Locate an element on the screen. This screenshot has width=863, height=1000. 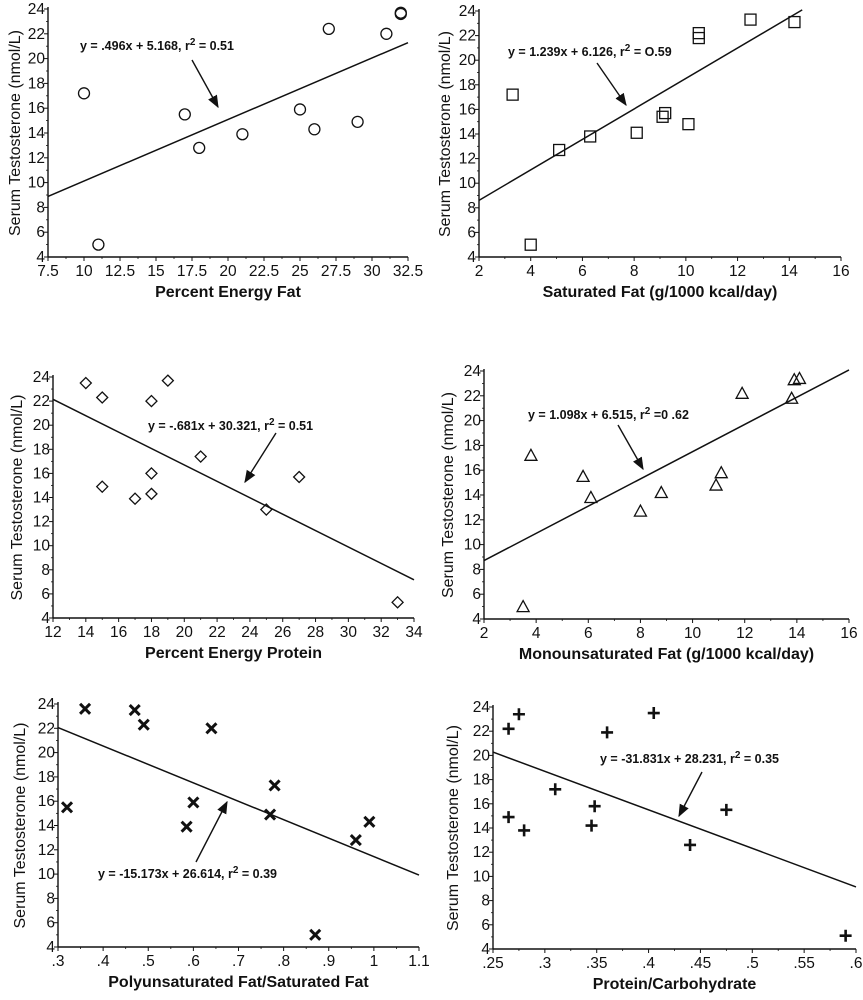
equation-tail: = 0.39 is located at coordinates (257, 874).